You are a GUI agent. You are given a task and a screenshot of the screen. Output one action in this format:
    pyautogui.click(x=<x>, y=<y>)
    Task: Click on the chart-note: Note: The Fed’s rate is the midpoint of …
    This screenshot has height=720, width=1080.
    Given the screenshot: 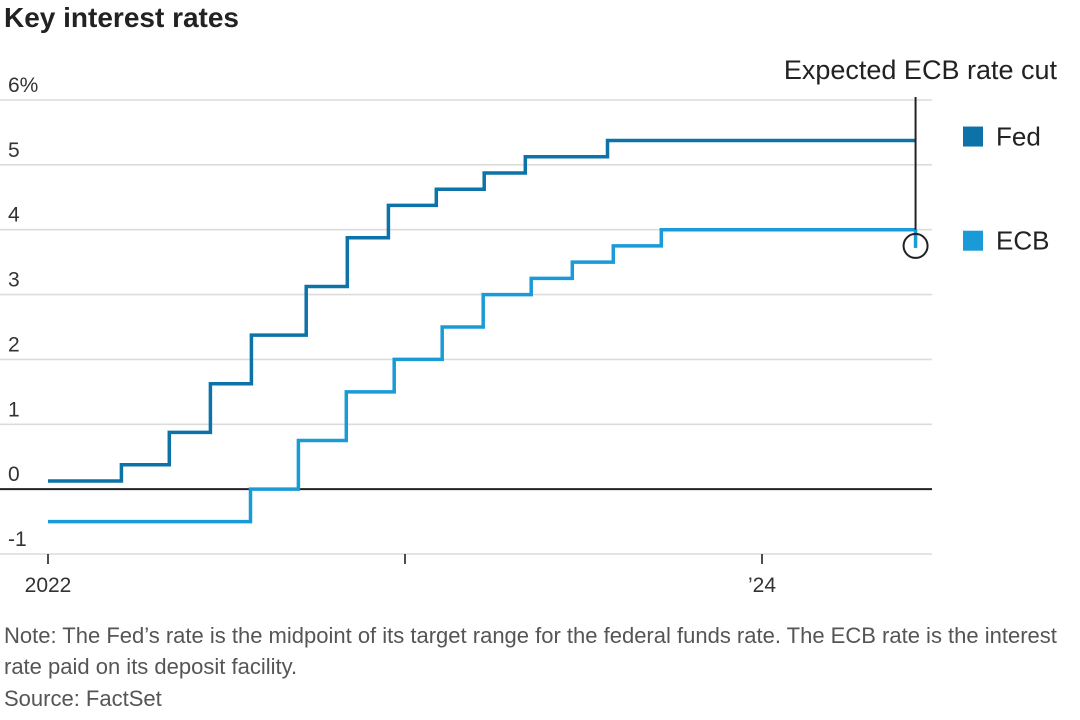 What is the action you would take?
    pyautogui.click(x=530, y=651)
    